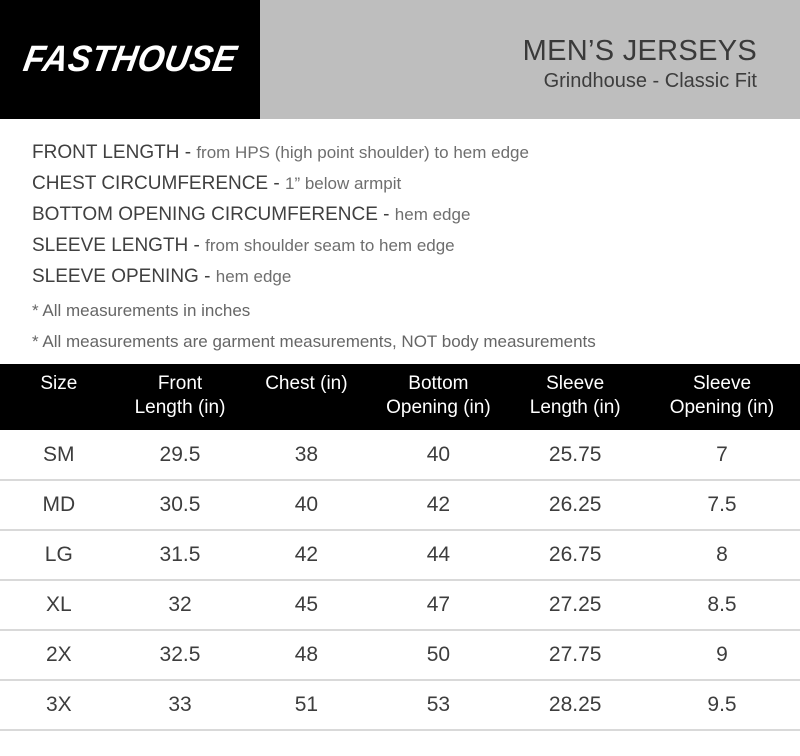 This screenshot has height=756, width=800. Describe the element at coordinates (306, 397) in the screenshot. I see `column-header-chest: Chest (in)` at that location.